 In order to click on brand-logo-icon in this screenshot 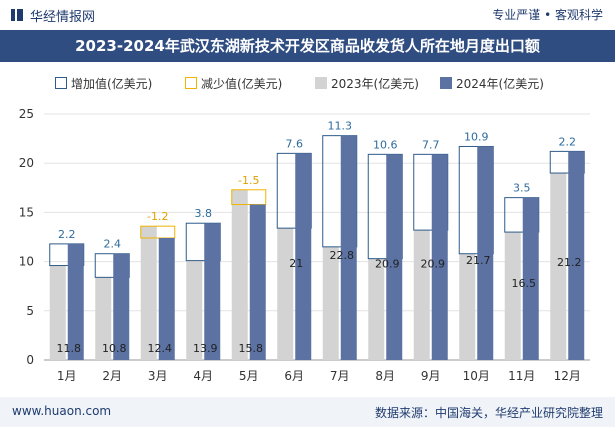, I will do `click(17, 15)`.